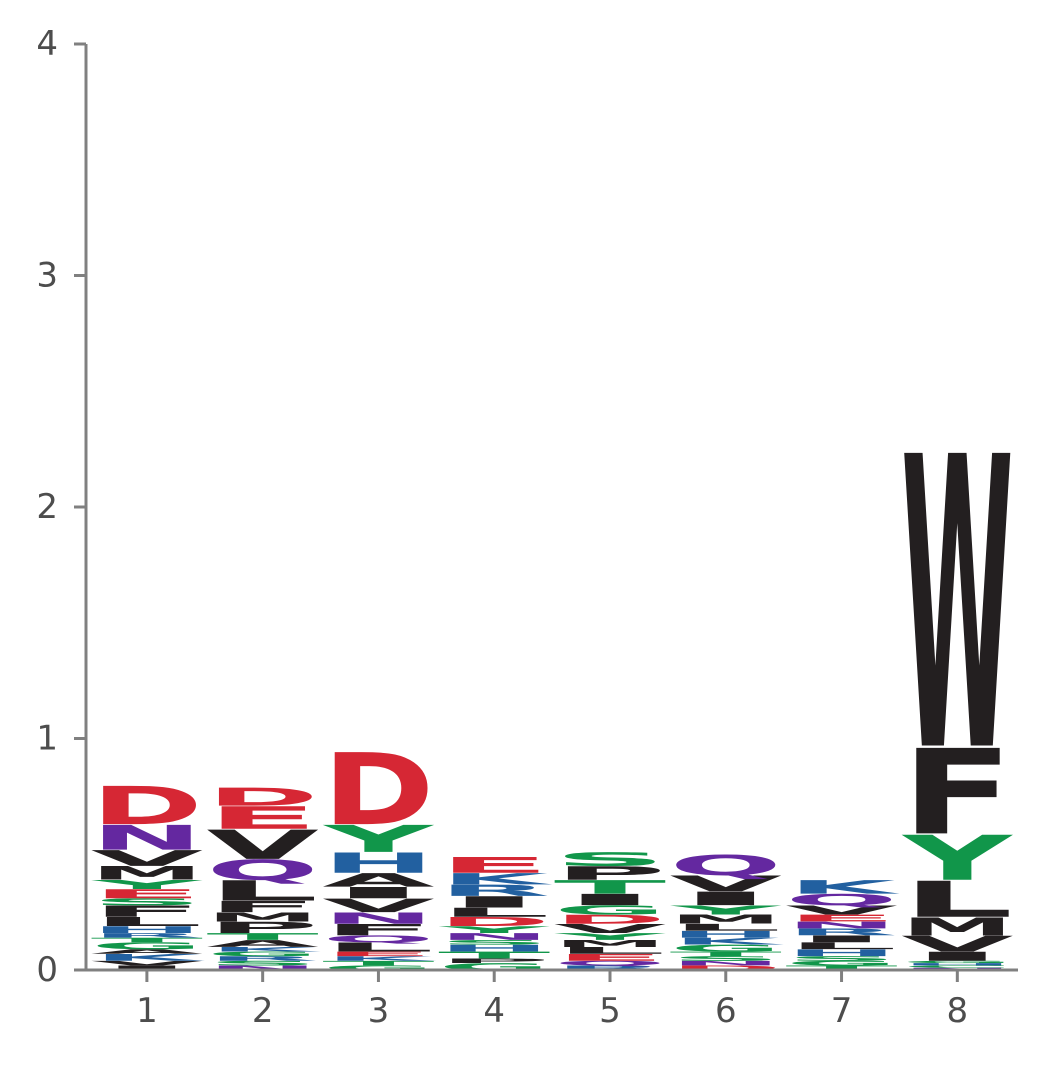 This screenshot has height=1071, width=1045. What do you see at coordinates (957, 607) in the screenshot?
I see `logo-letter-W: W` at bounding box center [957, 607].